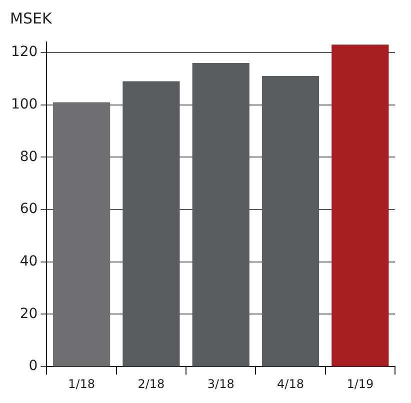  I want to click on x-tick-label: 3/18, so click(220, 383).